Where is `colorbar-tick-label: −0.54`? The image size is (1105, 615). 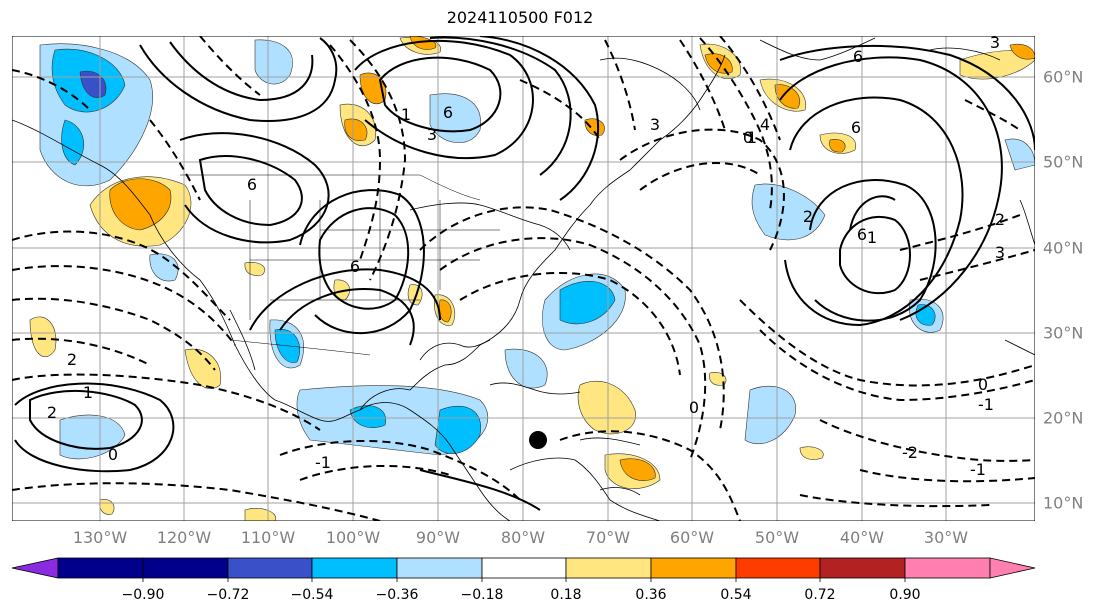
colorbar-tick-label: −0.54 is located at coordinates (312, 595).